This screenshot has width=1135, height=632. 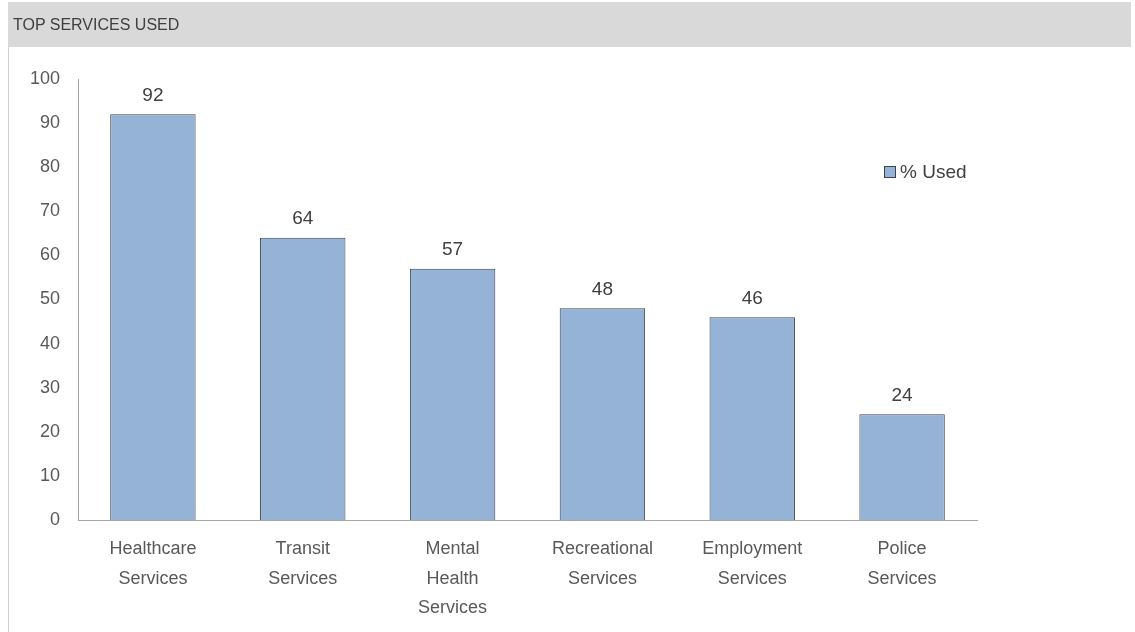 What do you see at coordinates (933, 172) in the screenshot?
I see `legend-label: % Used` at bounding box center [933, 172].